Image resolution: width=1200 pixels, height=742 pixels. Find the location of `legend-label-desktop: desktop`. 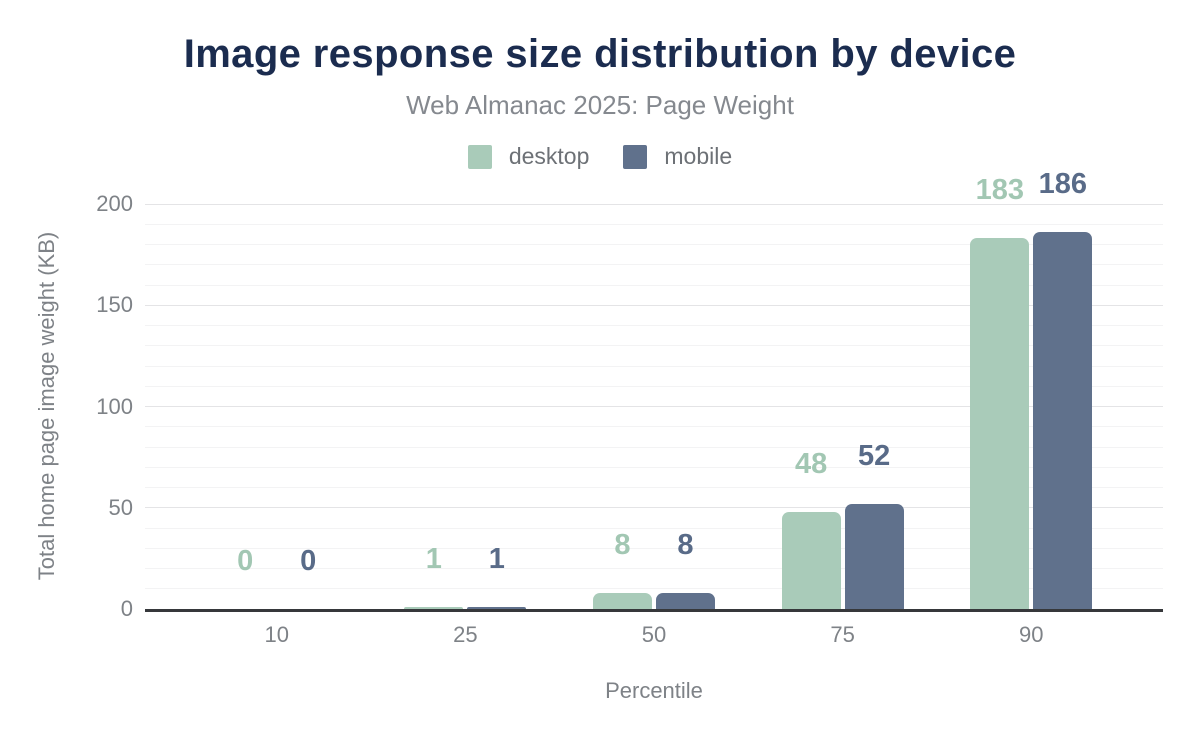

legend-label-desktop: desktop is located at coordinates (549, 156).